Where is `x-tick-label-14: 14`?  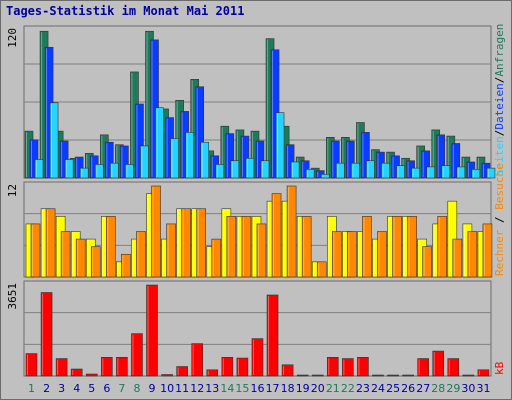 x-tick-label-14: 14 is located at coordinates (227, 388).